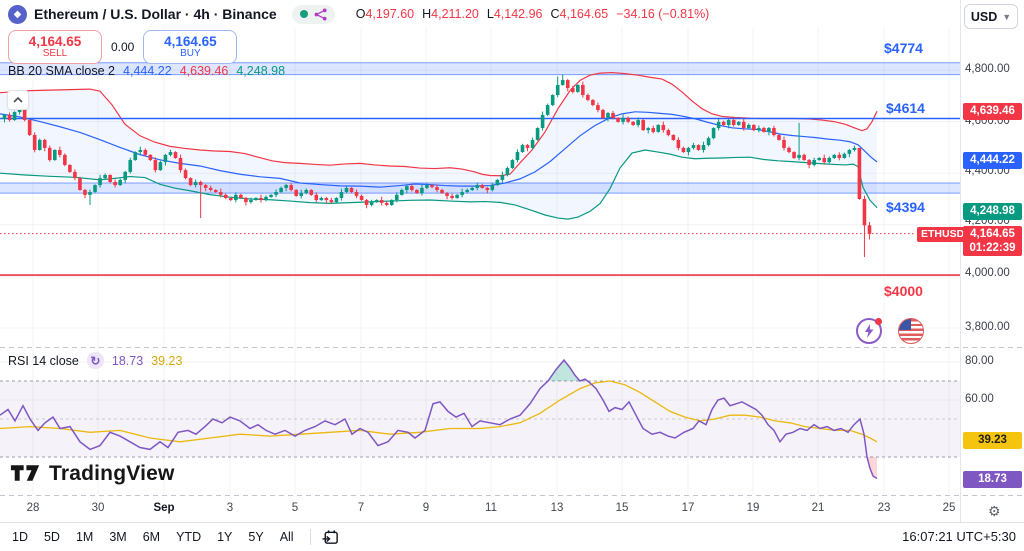 The image size is (1024, 551). I want to click on time-axis-label: 3, so click(230, 508).